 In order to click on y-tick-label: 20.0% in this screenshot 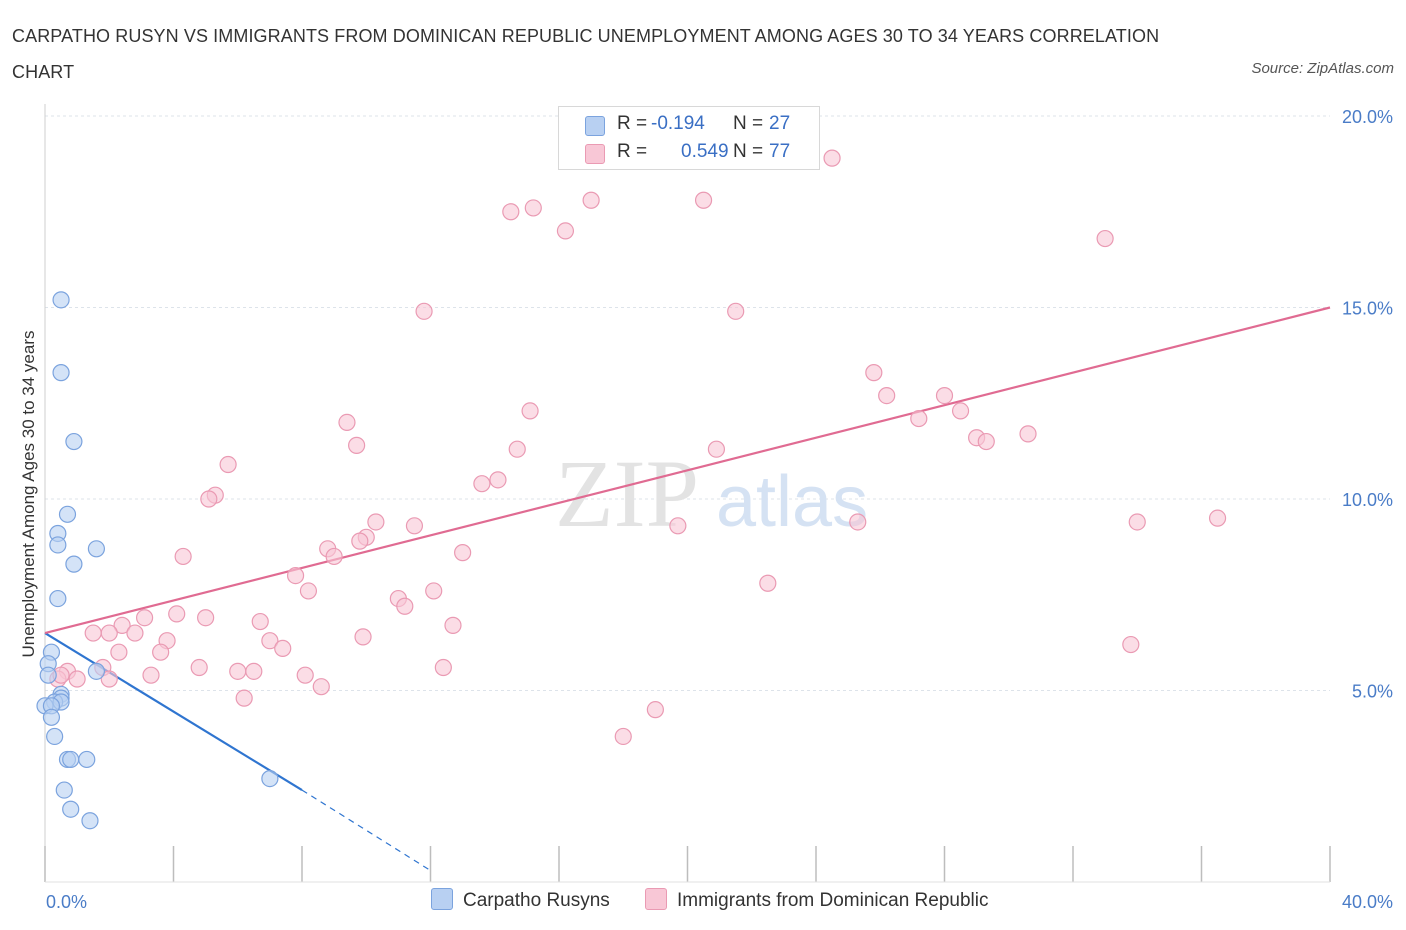, I will do `click(1367, 117)`.